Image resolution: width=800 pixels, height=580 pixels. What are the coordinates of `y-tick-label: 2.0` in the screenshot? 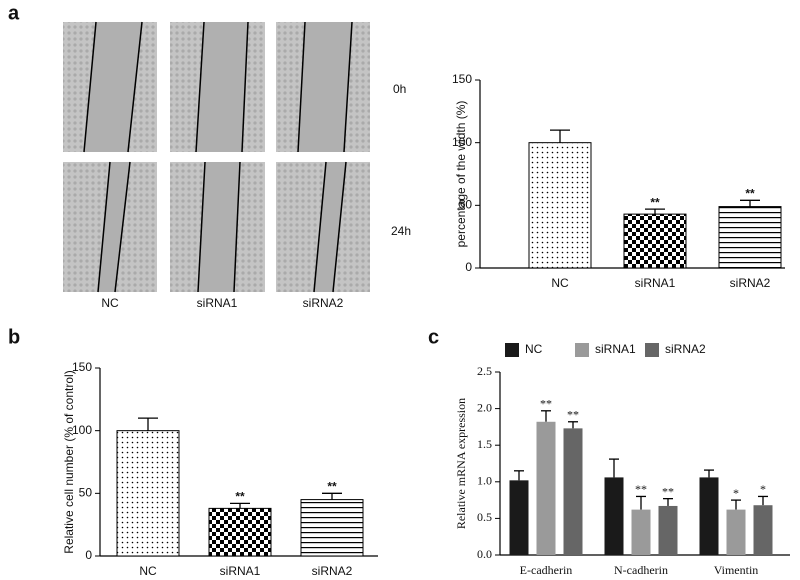 It's located at (484, 407).